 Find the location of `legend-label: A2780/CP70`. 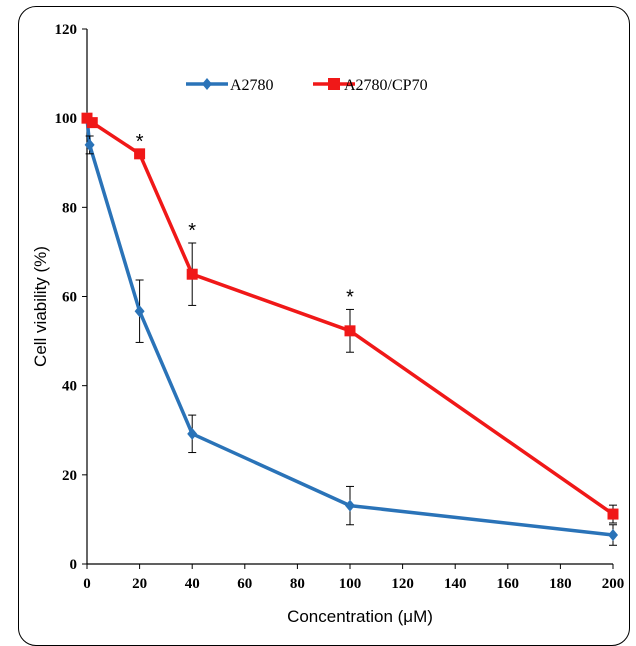

legend-label: A2780/CP70 is located at coordinates (386, 85).